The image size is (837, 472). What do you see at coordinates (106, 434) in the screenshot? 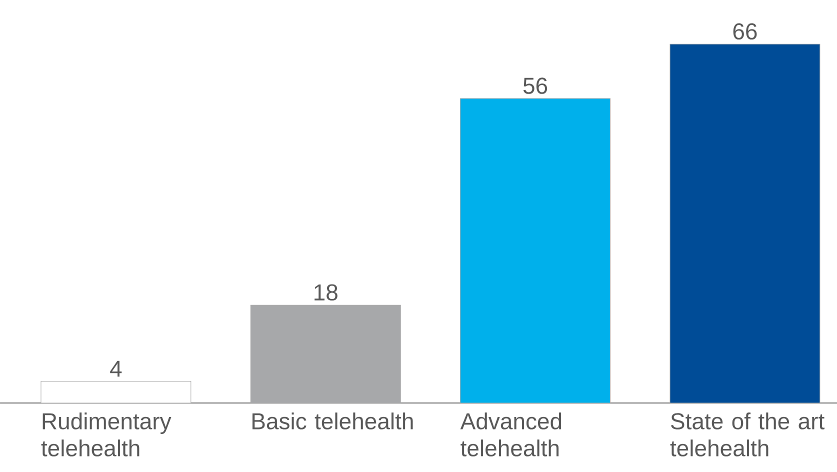
I see `x-tick-label: Rudimentary telehealth` at bounding box center [106, 434].